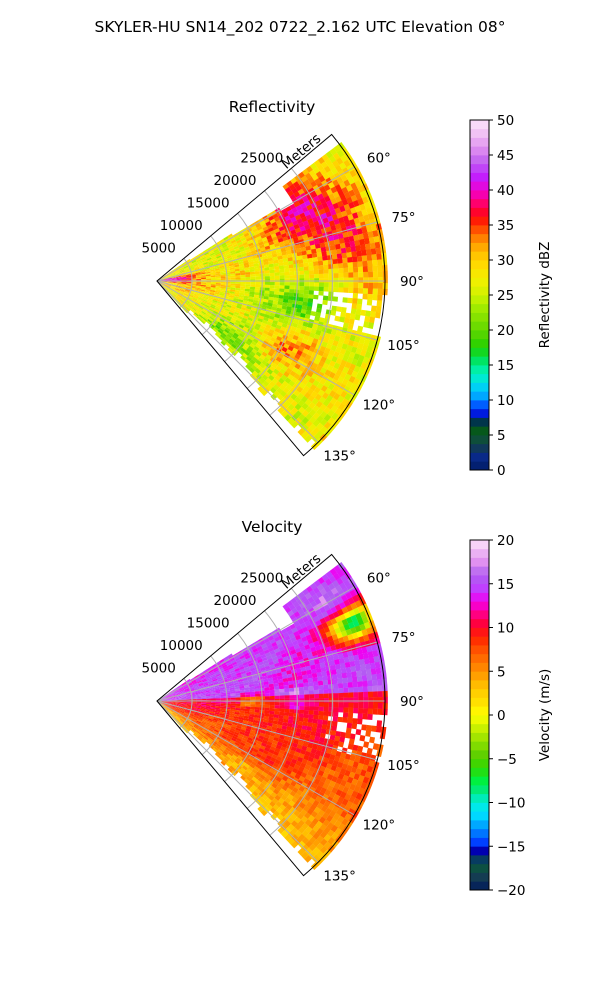  I want to click on velocity-colorbar-level, so click(479, 737).